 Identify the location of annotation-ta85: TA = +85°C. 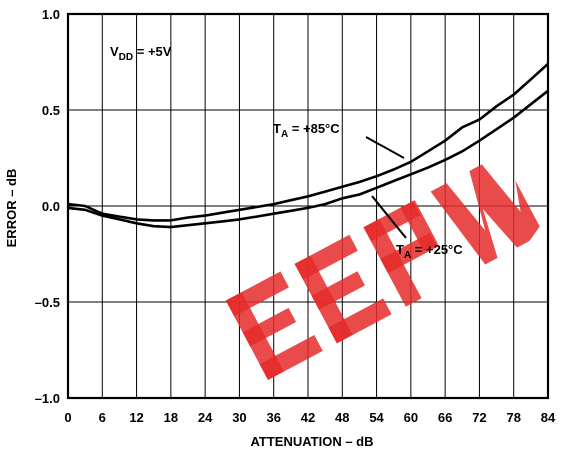
(306, 130).